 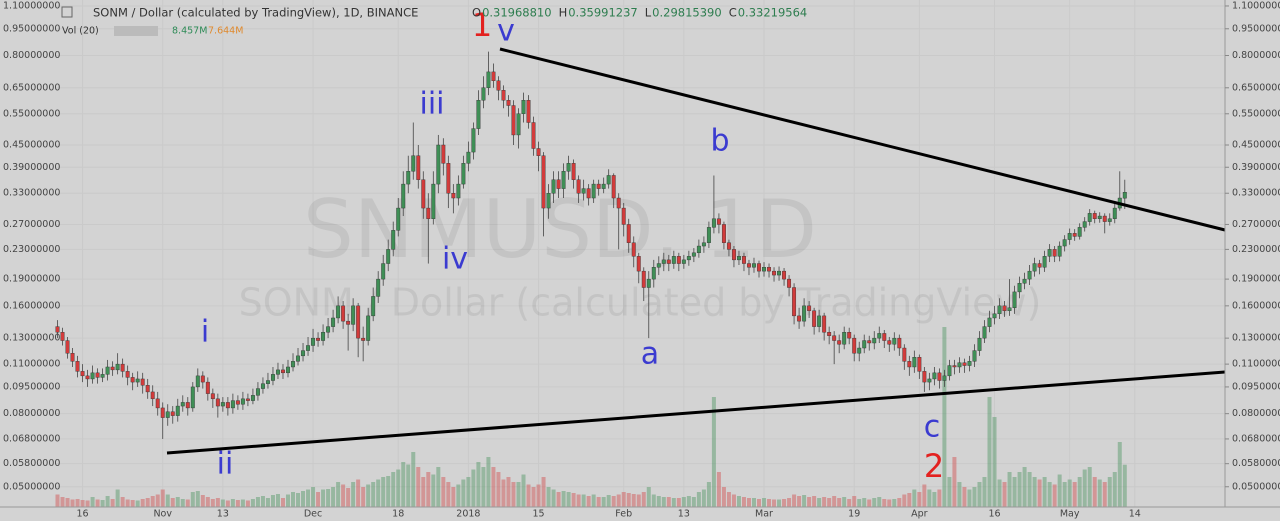 I want to click on y-tick-label: 0.08000000, so click(x=1256, y=413).